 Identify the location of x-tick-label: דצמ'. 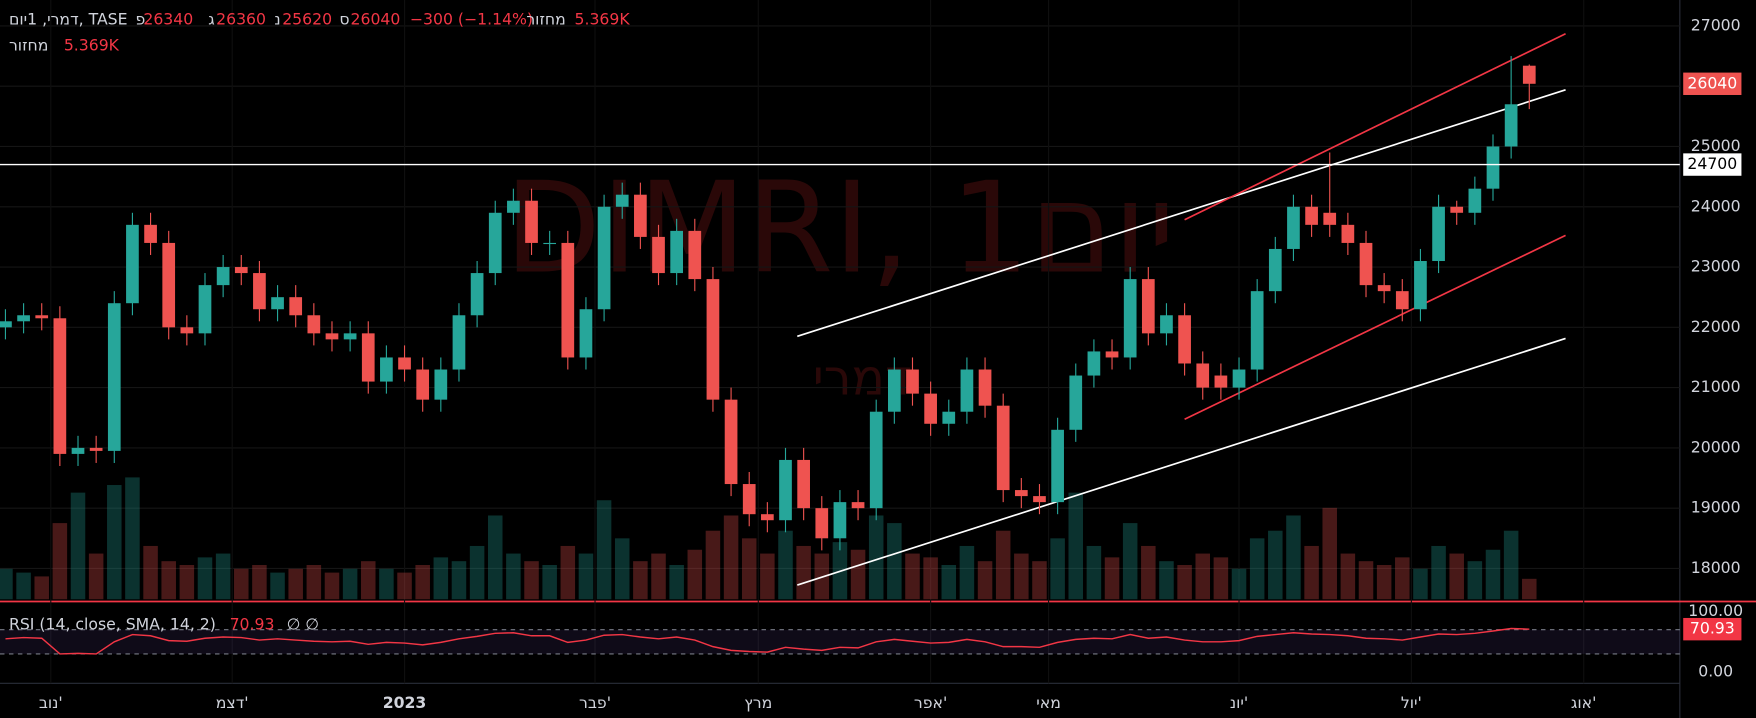
(232, 702).